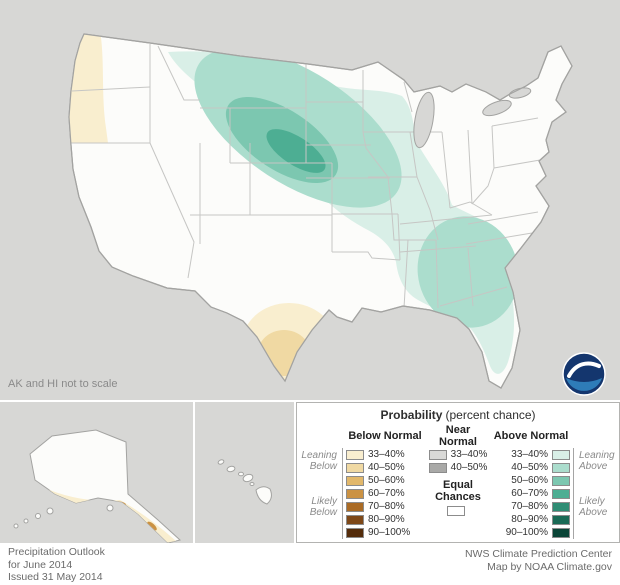 The height and width of the screenshot is (585, 620). What do you see at coordinates (63, 384) in the screenshot?
I see `scale-note: AK and HI not to scale` at bounding box center [63, 384].